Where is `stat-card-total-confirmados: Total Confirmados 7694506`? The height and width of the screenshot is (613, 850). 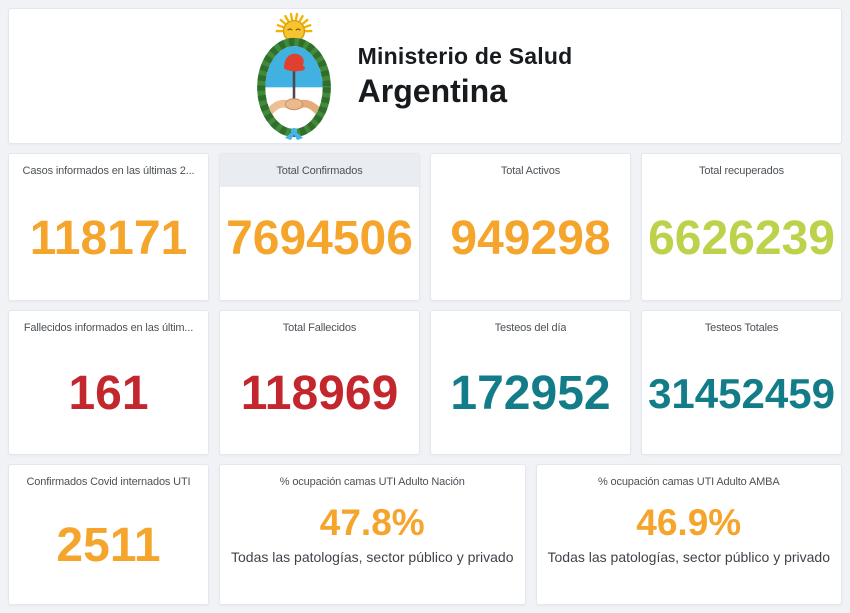
stat-card-total-confirmados: Total Confirmados 7694506 is located at coordinates (319, 227).